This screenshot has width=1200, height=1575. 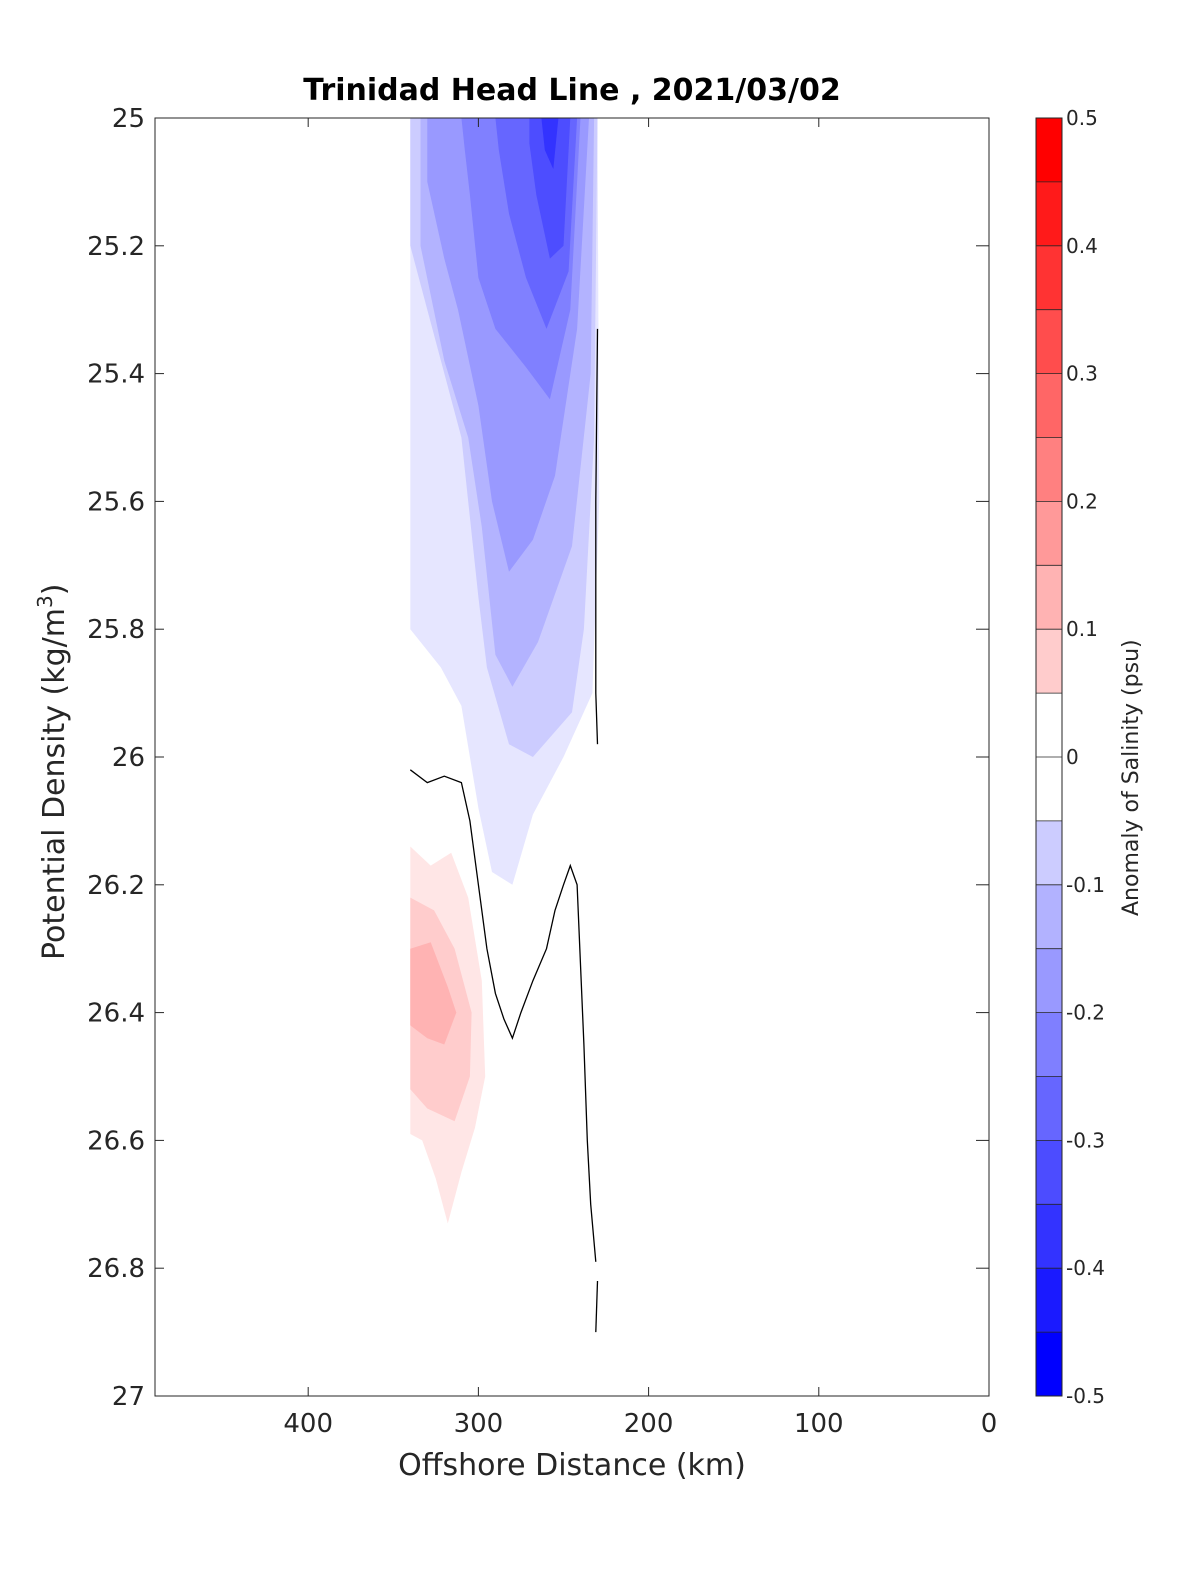 I want to click on y-tick-label: 25.6, so click(x=116, y=502).